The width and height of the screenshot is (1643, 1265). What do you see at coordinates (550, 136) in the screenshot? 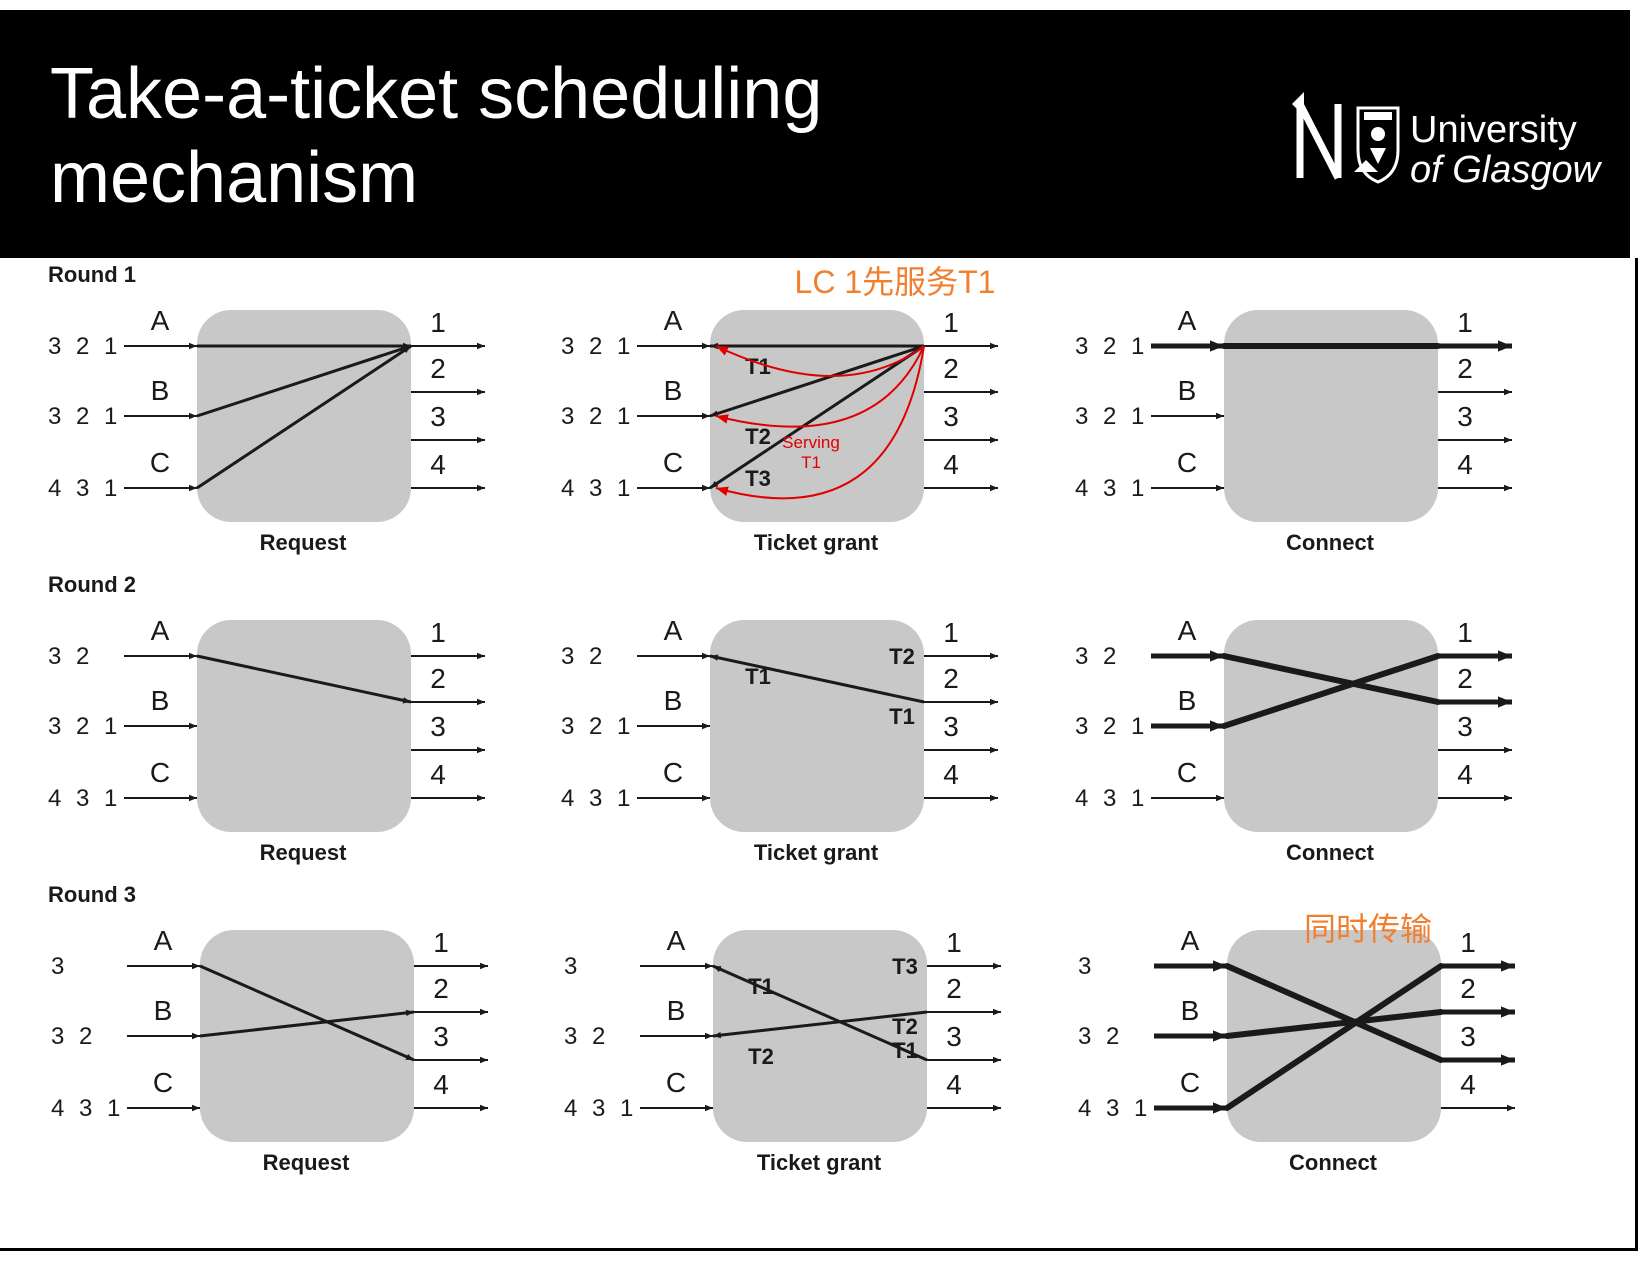
I see `slide-title: Take-a-ticket scheduling mechanism` at bounding box center [550, 136].